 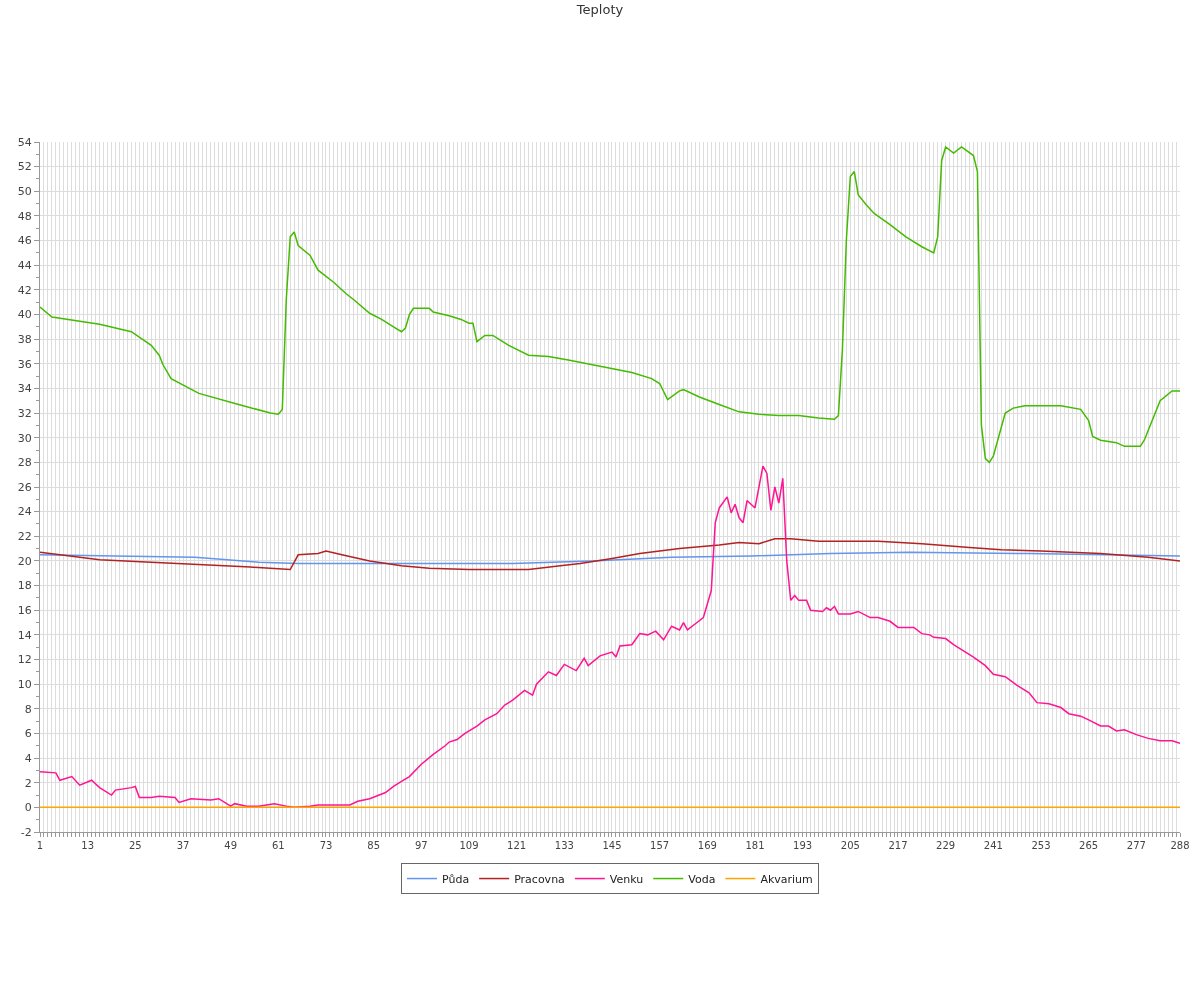 What do you see at coordinates (24, 315) in the screenshot?
I see `y-tick-label: 40` at bounding box center [24, 315].